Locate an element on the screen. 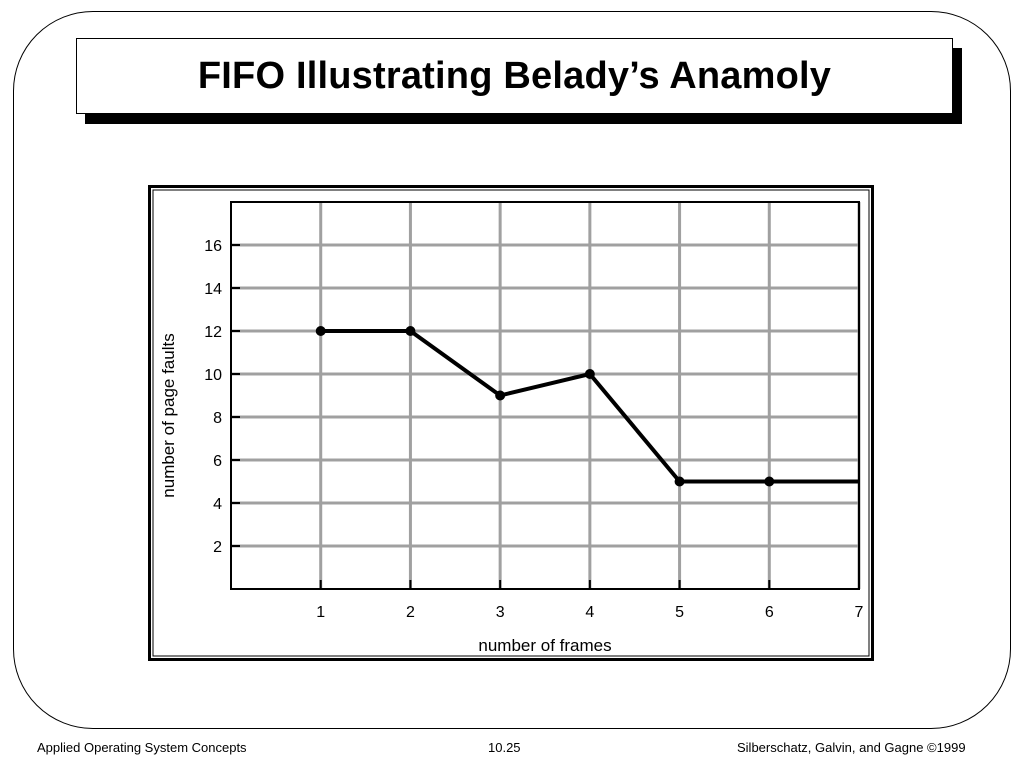 The height and width of the screenshot is (768, 1024). footer-page-number: 10.25 is located at coordinates (504, 747).